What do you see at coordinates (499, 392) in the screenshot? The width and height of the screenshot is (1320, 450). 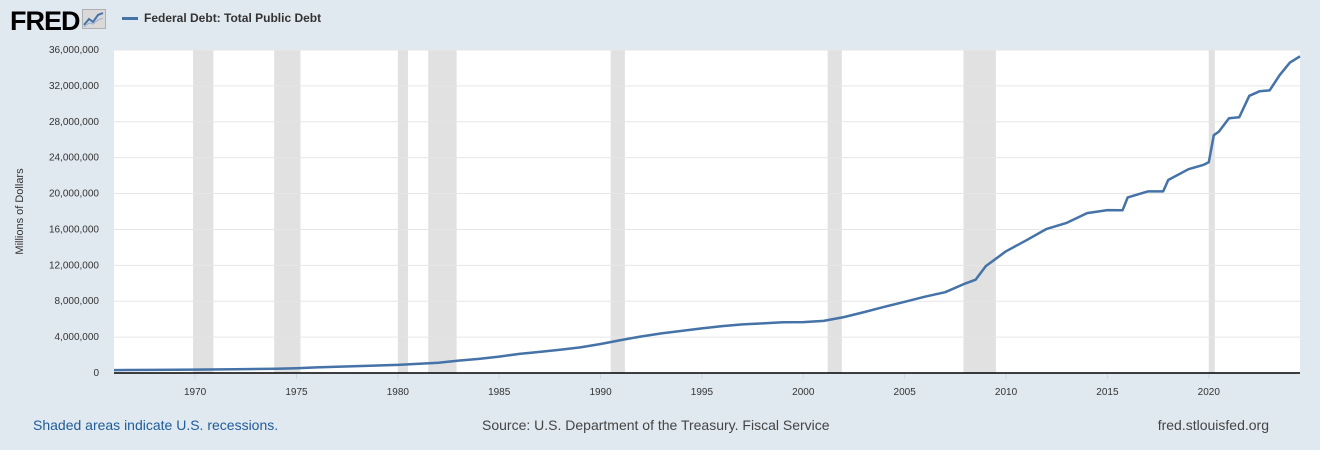 I see `x-tick-label: 1985` at bounding box center [499, 392].